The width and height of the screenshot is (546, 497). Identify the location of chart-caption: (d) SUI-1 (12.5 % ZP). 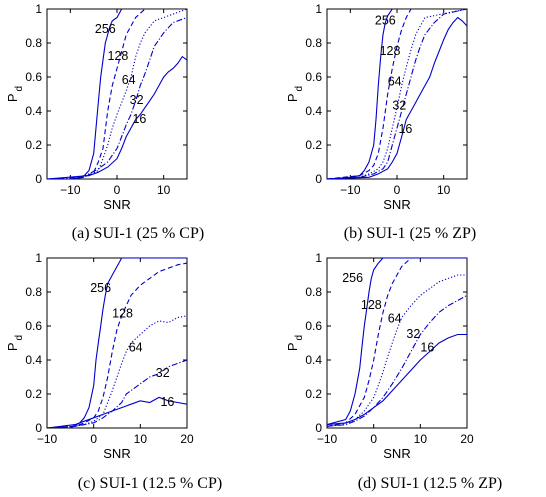
(430, 483).